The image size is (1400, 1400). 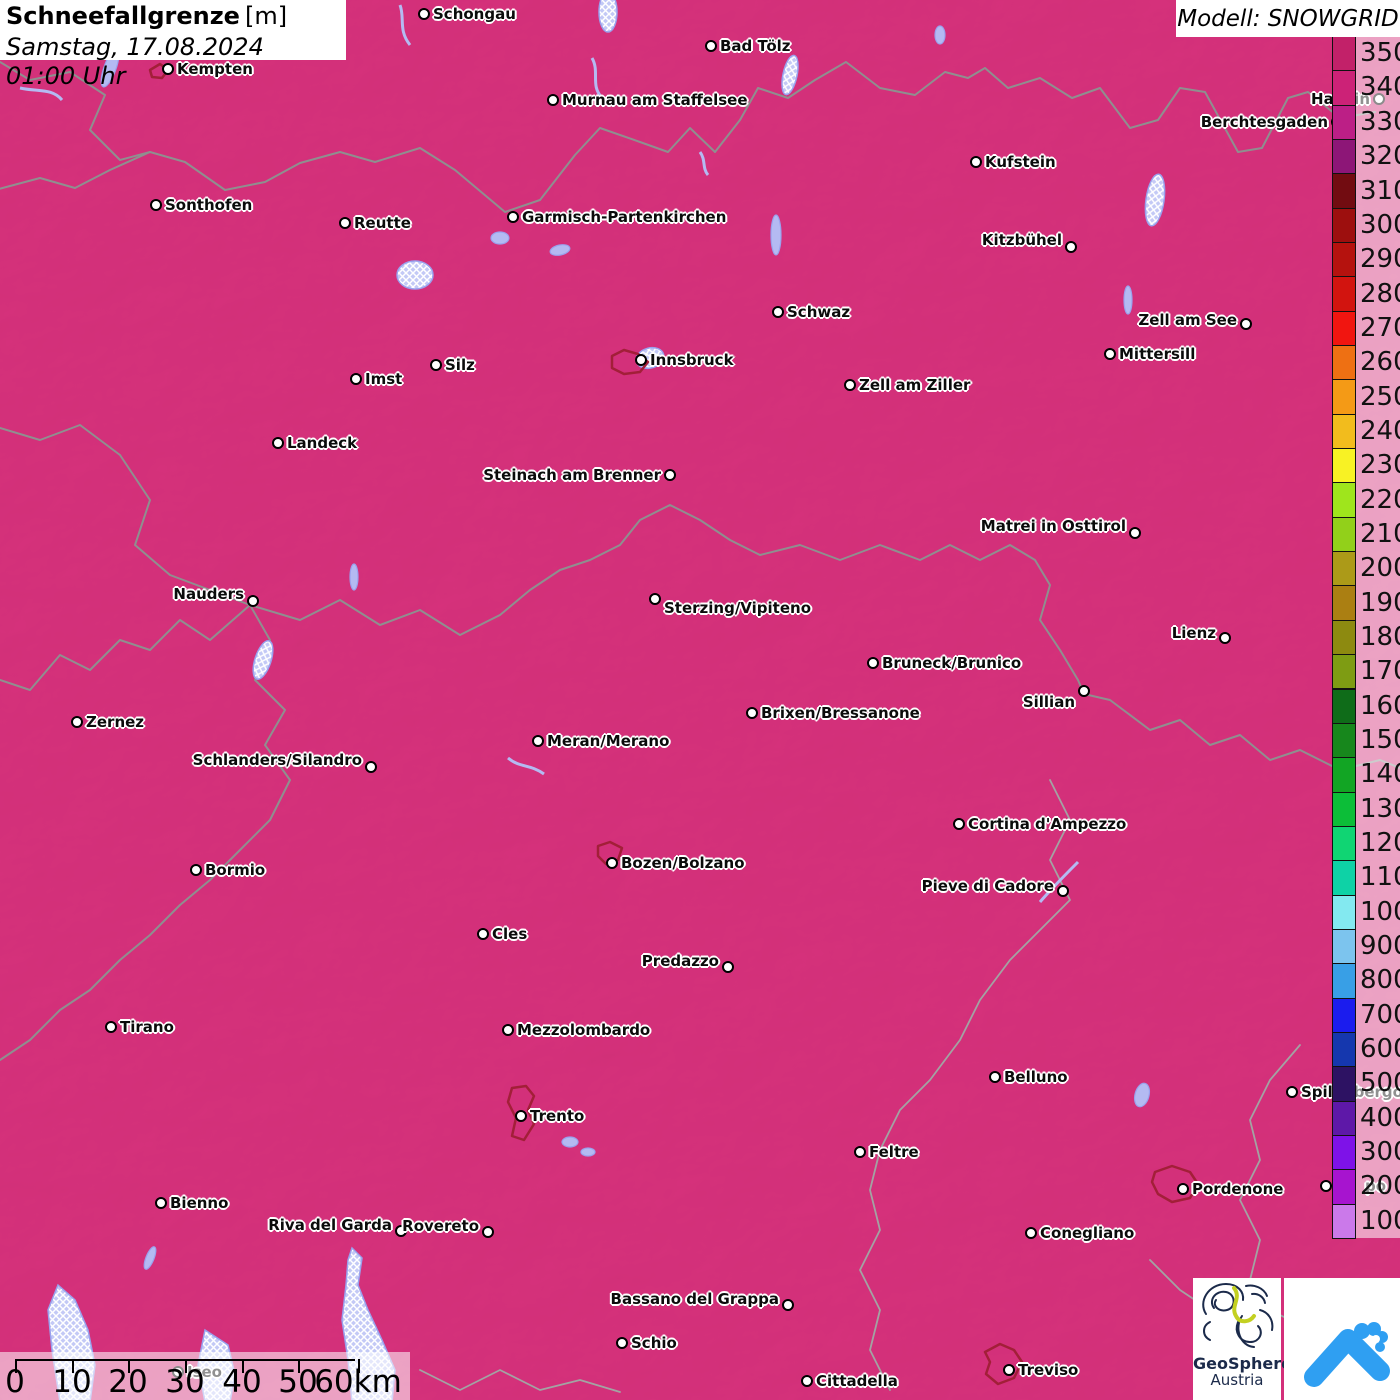 What do you see at coordinates (1264, 122) in the screenshot?
I see `city-label: Berchtesgaden` at bounding box center [1264, 122].